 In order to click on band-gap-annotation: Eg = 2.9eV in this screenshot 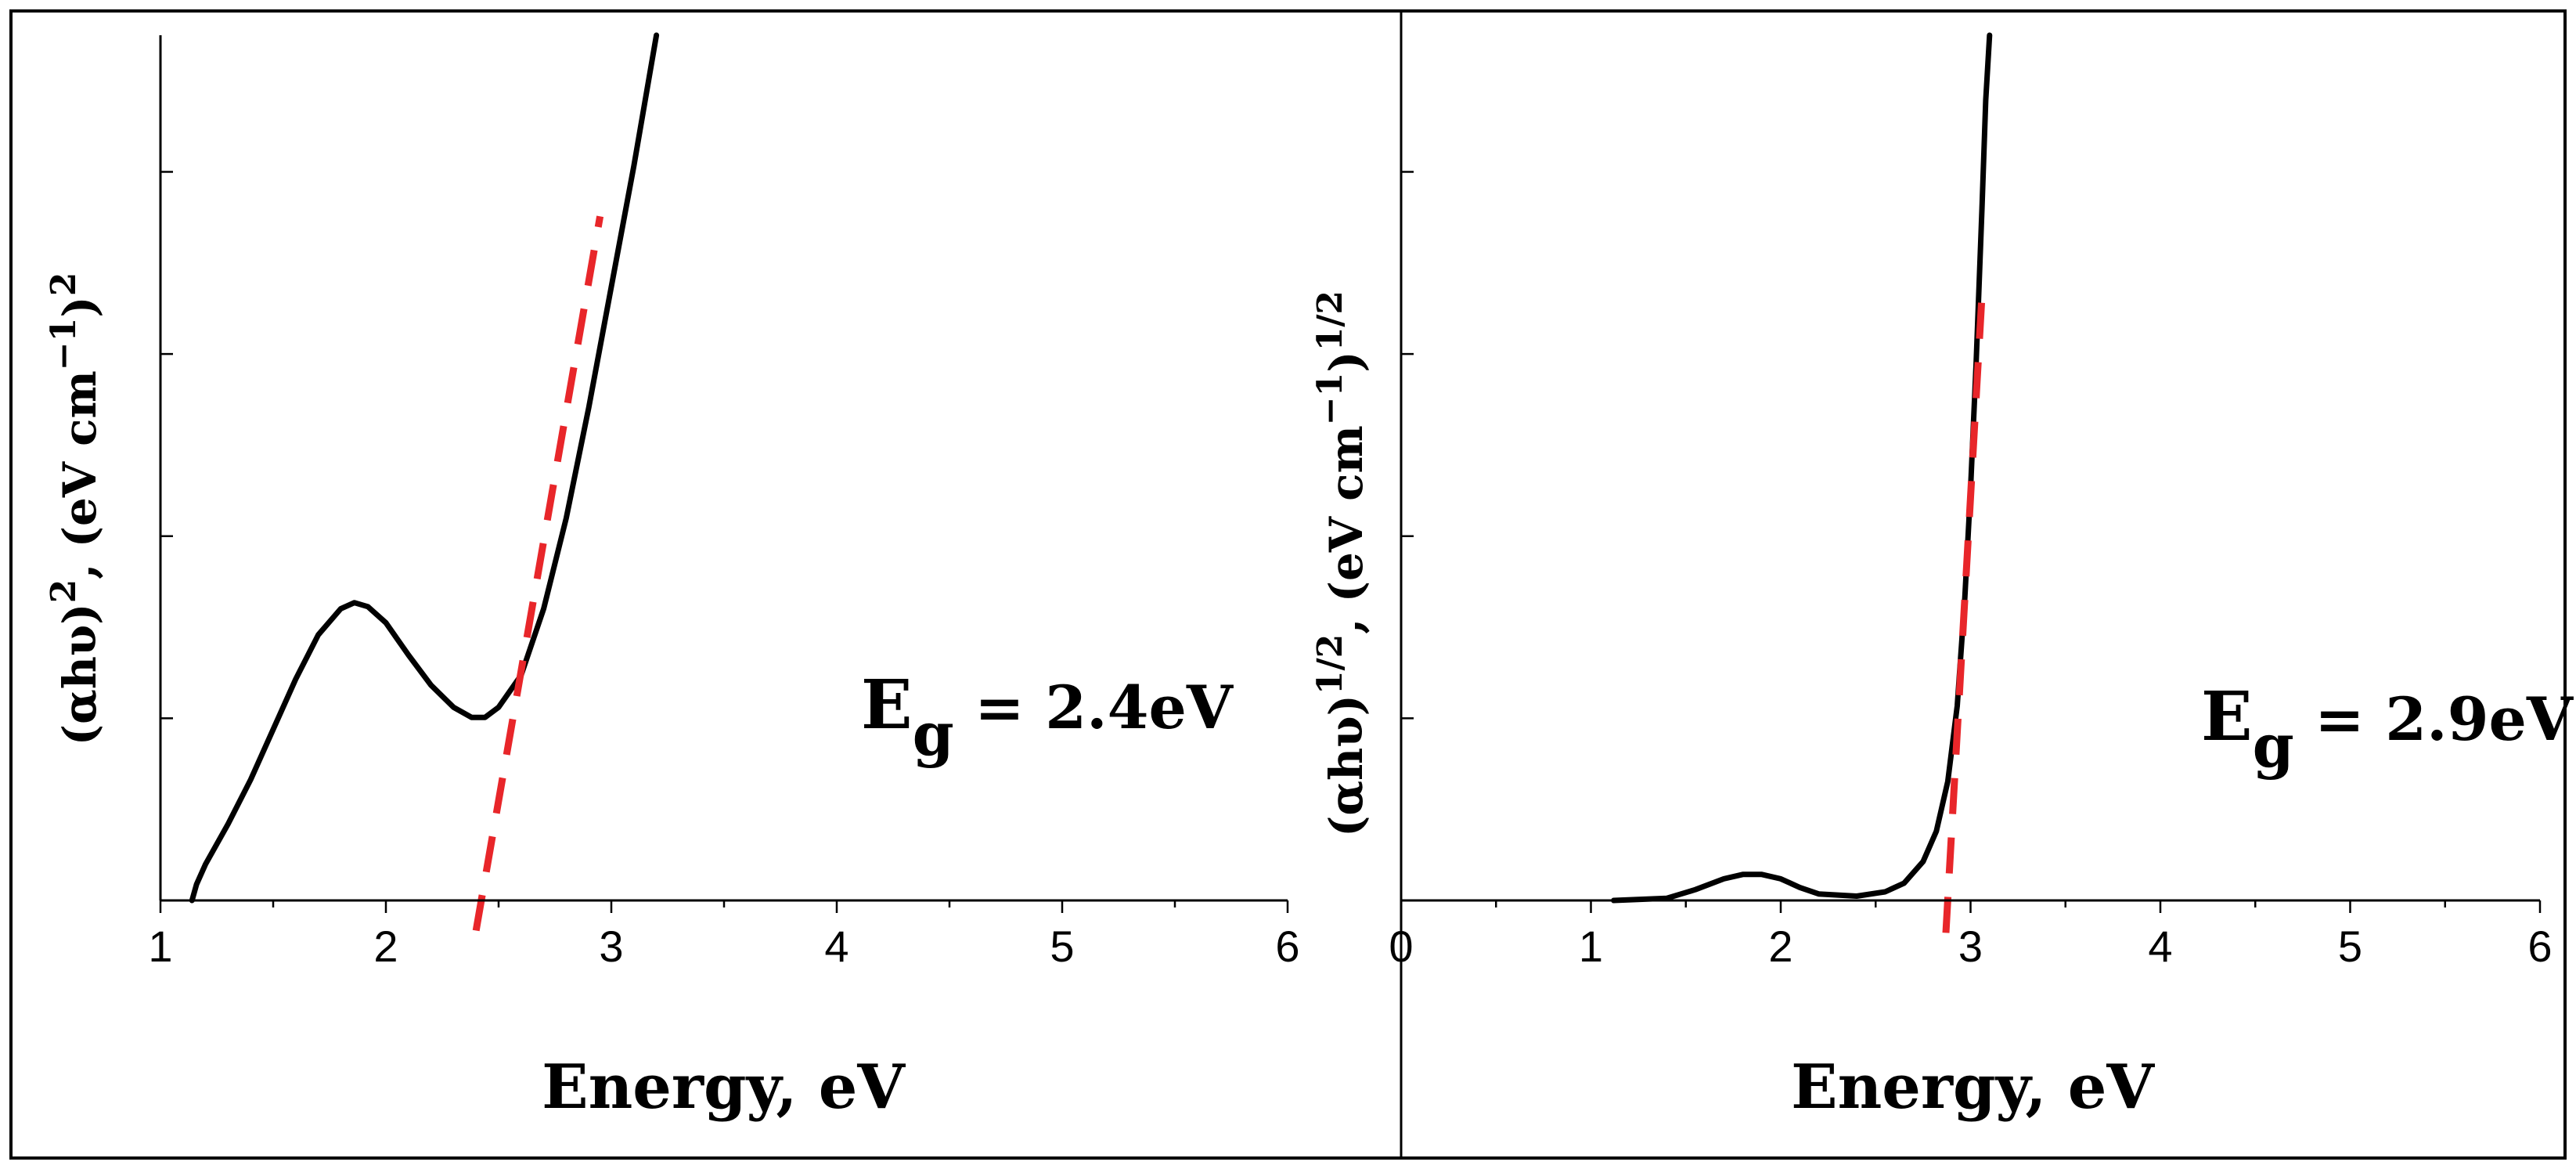, I will do `click(2387, 729)`.